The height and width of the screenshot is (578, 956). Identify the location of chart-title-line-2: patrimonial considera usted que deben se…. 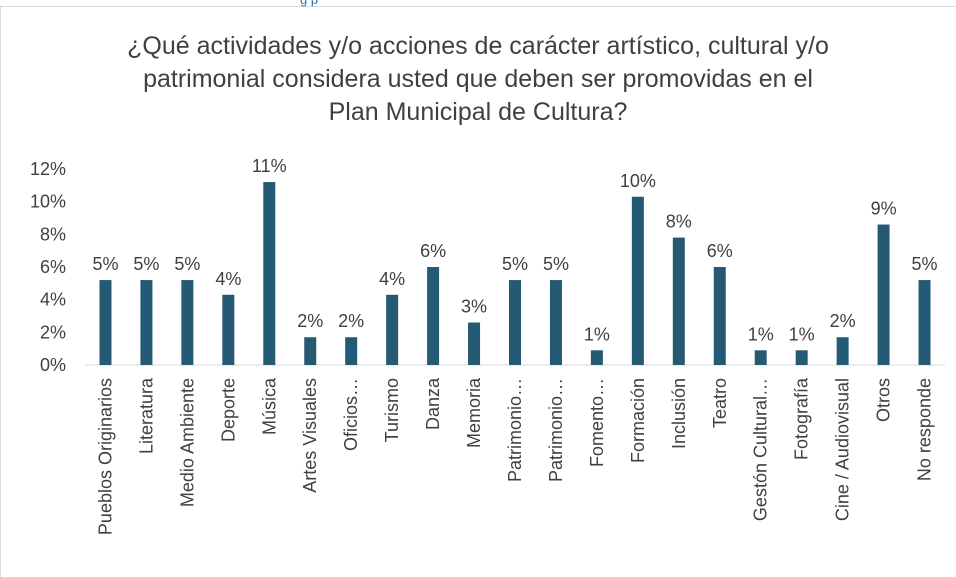
(478, 79).